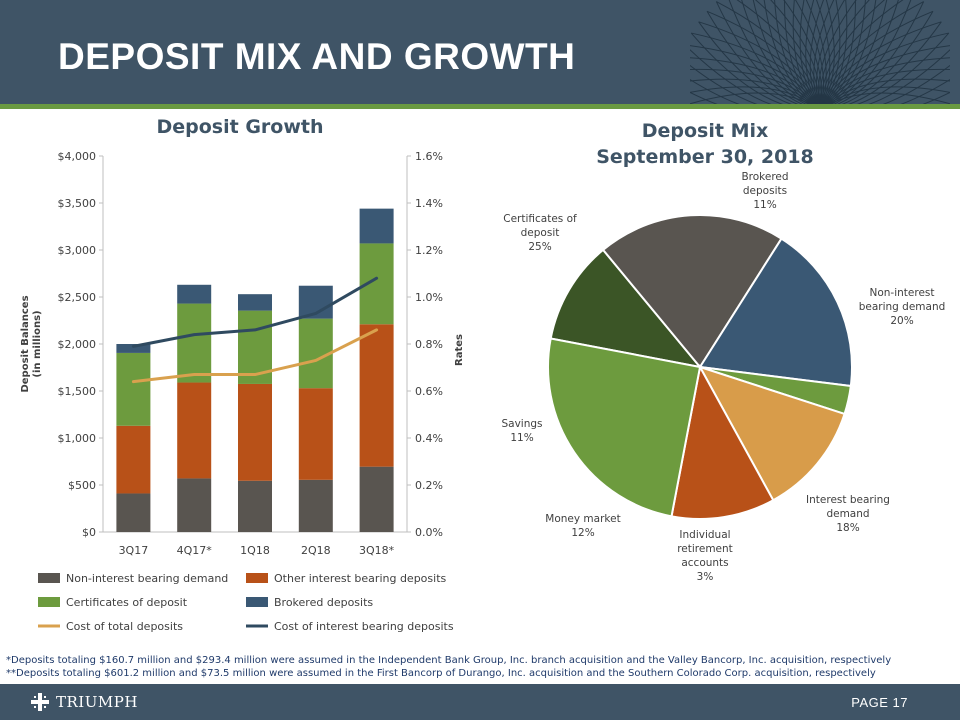 The height and width of the screenshot is (720, 960). What do you see at coordinates (323, 602) in the screenshot?
I see `legend-label: Brokered deposits` at bounding box center [323, 602].